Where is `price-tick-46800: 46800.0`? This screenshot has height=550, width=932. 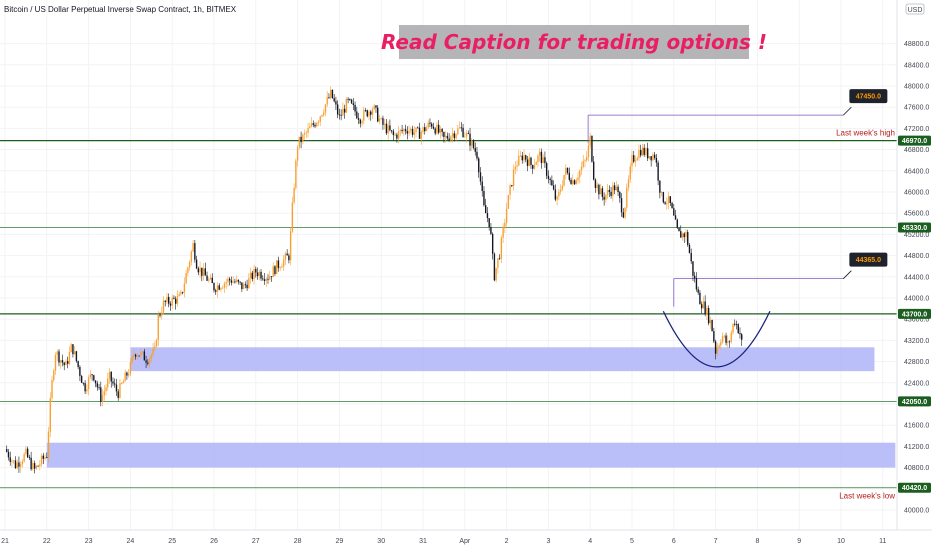
price-tick-46800: 46800.0 is located at coordinates (916, 150).